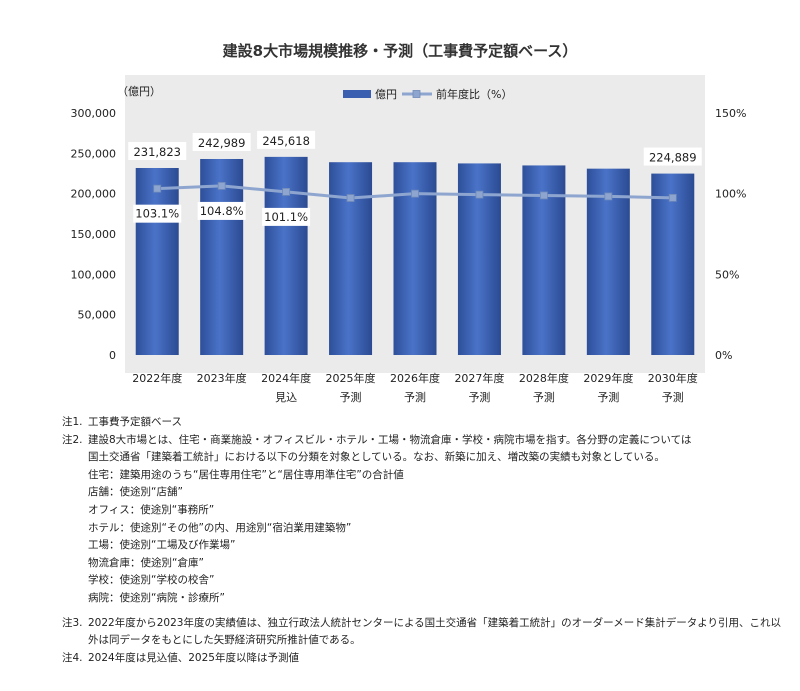 The width and height of the screenshot is (800, 691). Describe the element at coordinates (730, 113) in the screenshot. I see `y-right-tick-label: 150%` at that location.